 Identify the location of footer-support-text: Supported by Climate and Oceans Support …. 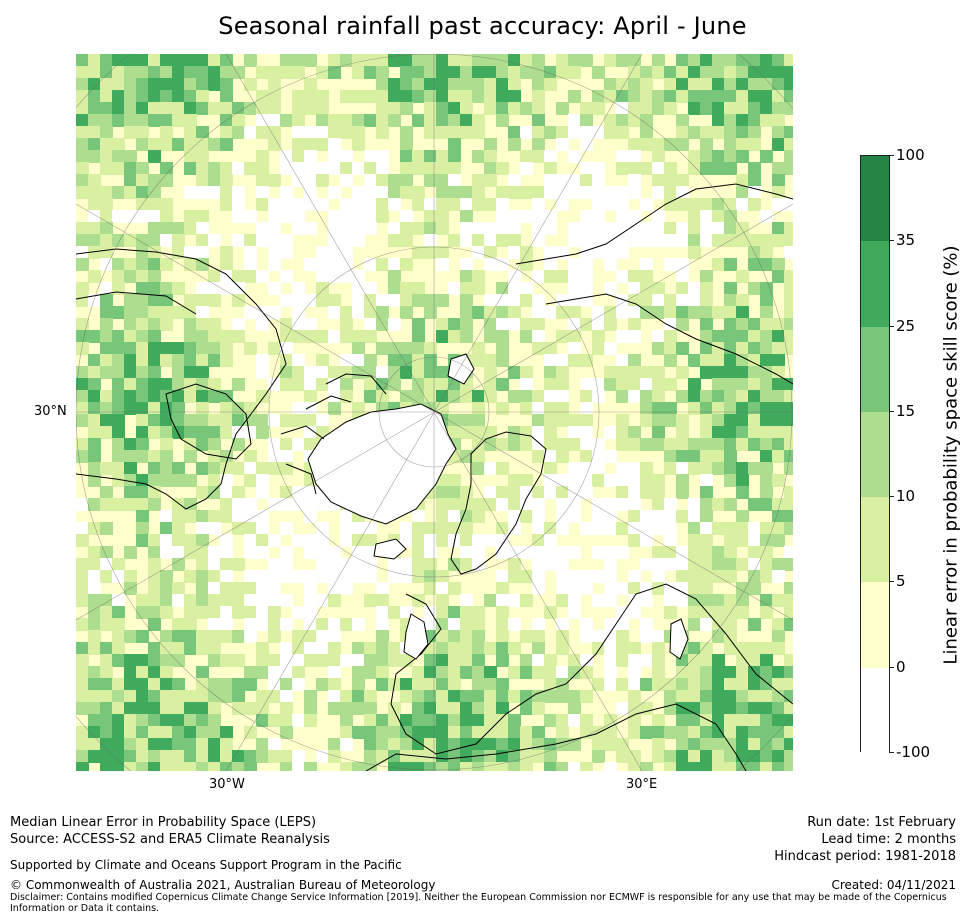
(206, 865).